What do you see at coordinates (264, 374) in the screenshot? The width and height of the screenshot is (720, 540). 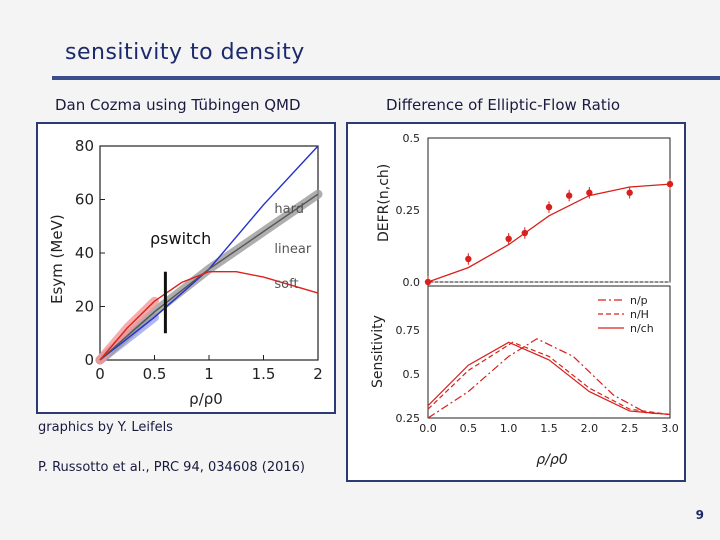 I see `esym-x-tick-label: 1.5` at bounding box center [264, 374].